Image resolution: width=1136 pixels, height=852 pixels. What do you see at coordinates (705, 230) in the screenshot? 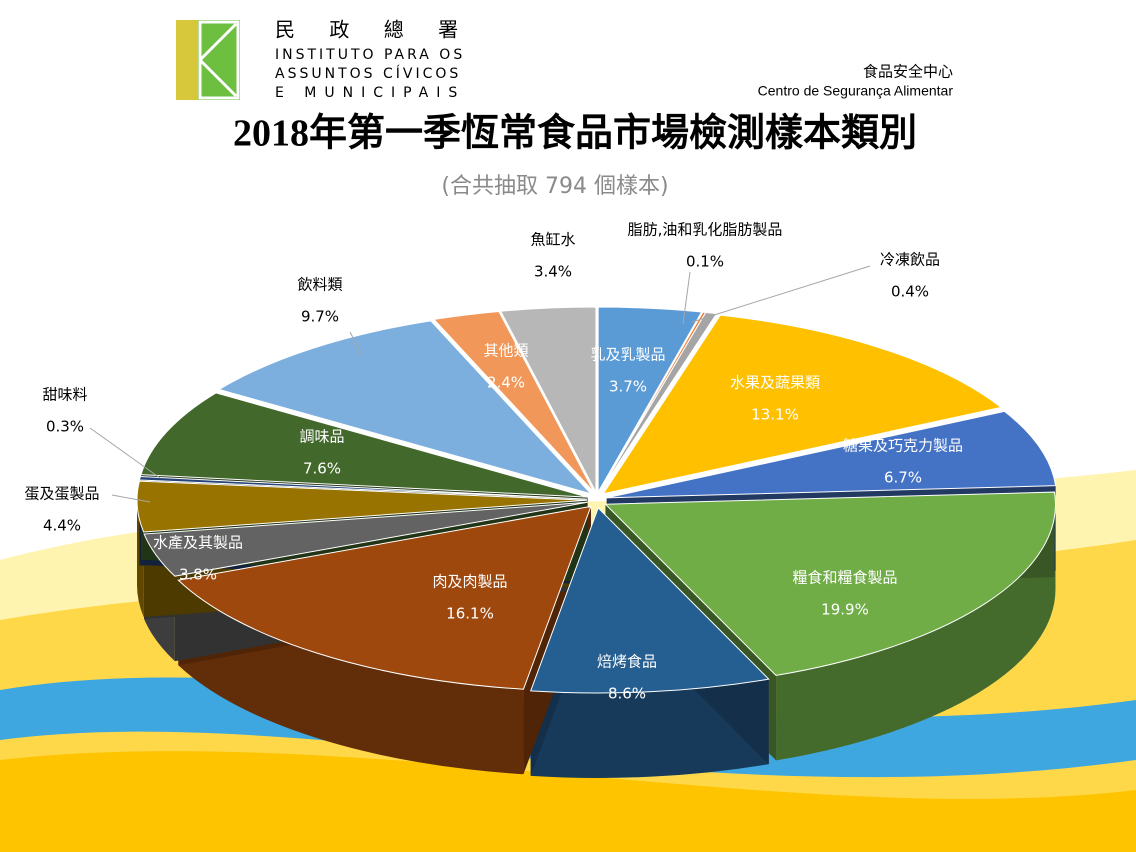
I see `category-label: 脂肪,油和乳化脂肪製品` at bounding box center [705, 230].